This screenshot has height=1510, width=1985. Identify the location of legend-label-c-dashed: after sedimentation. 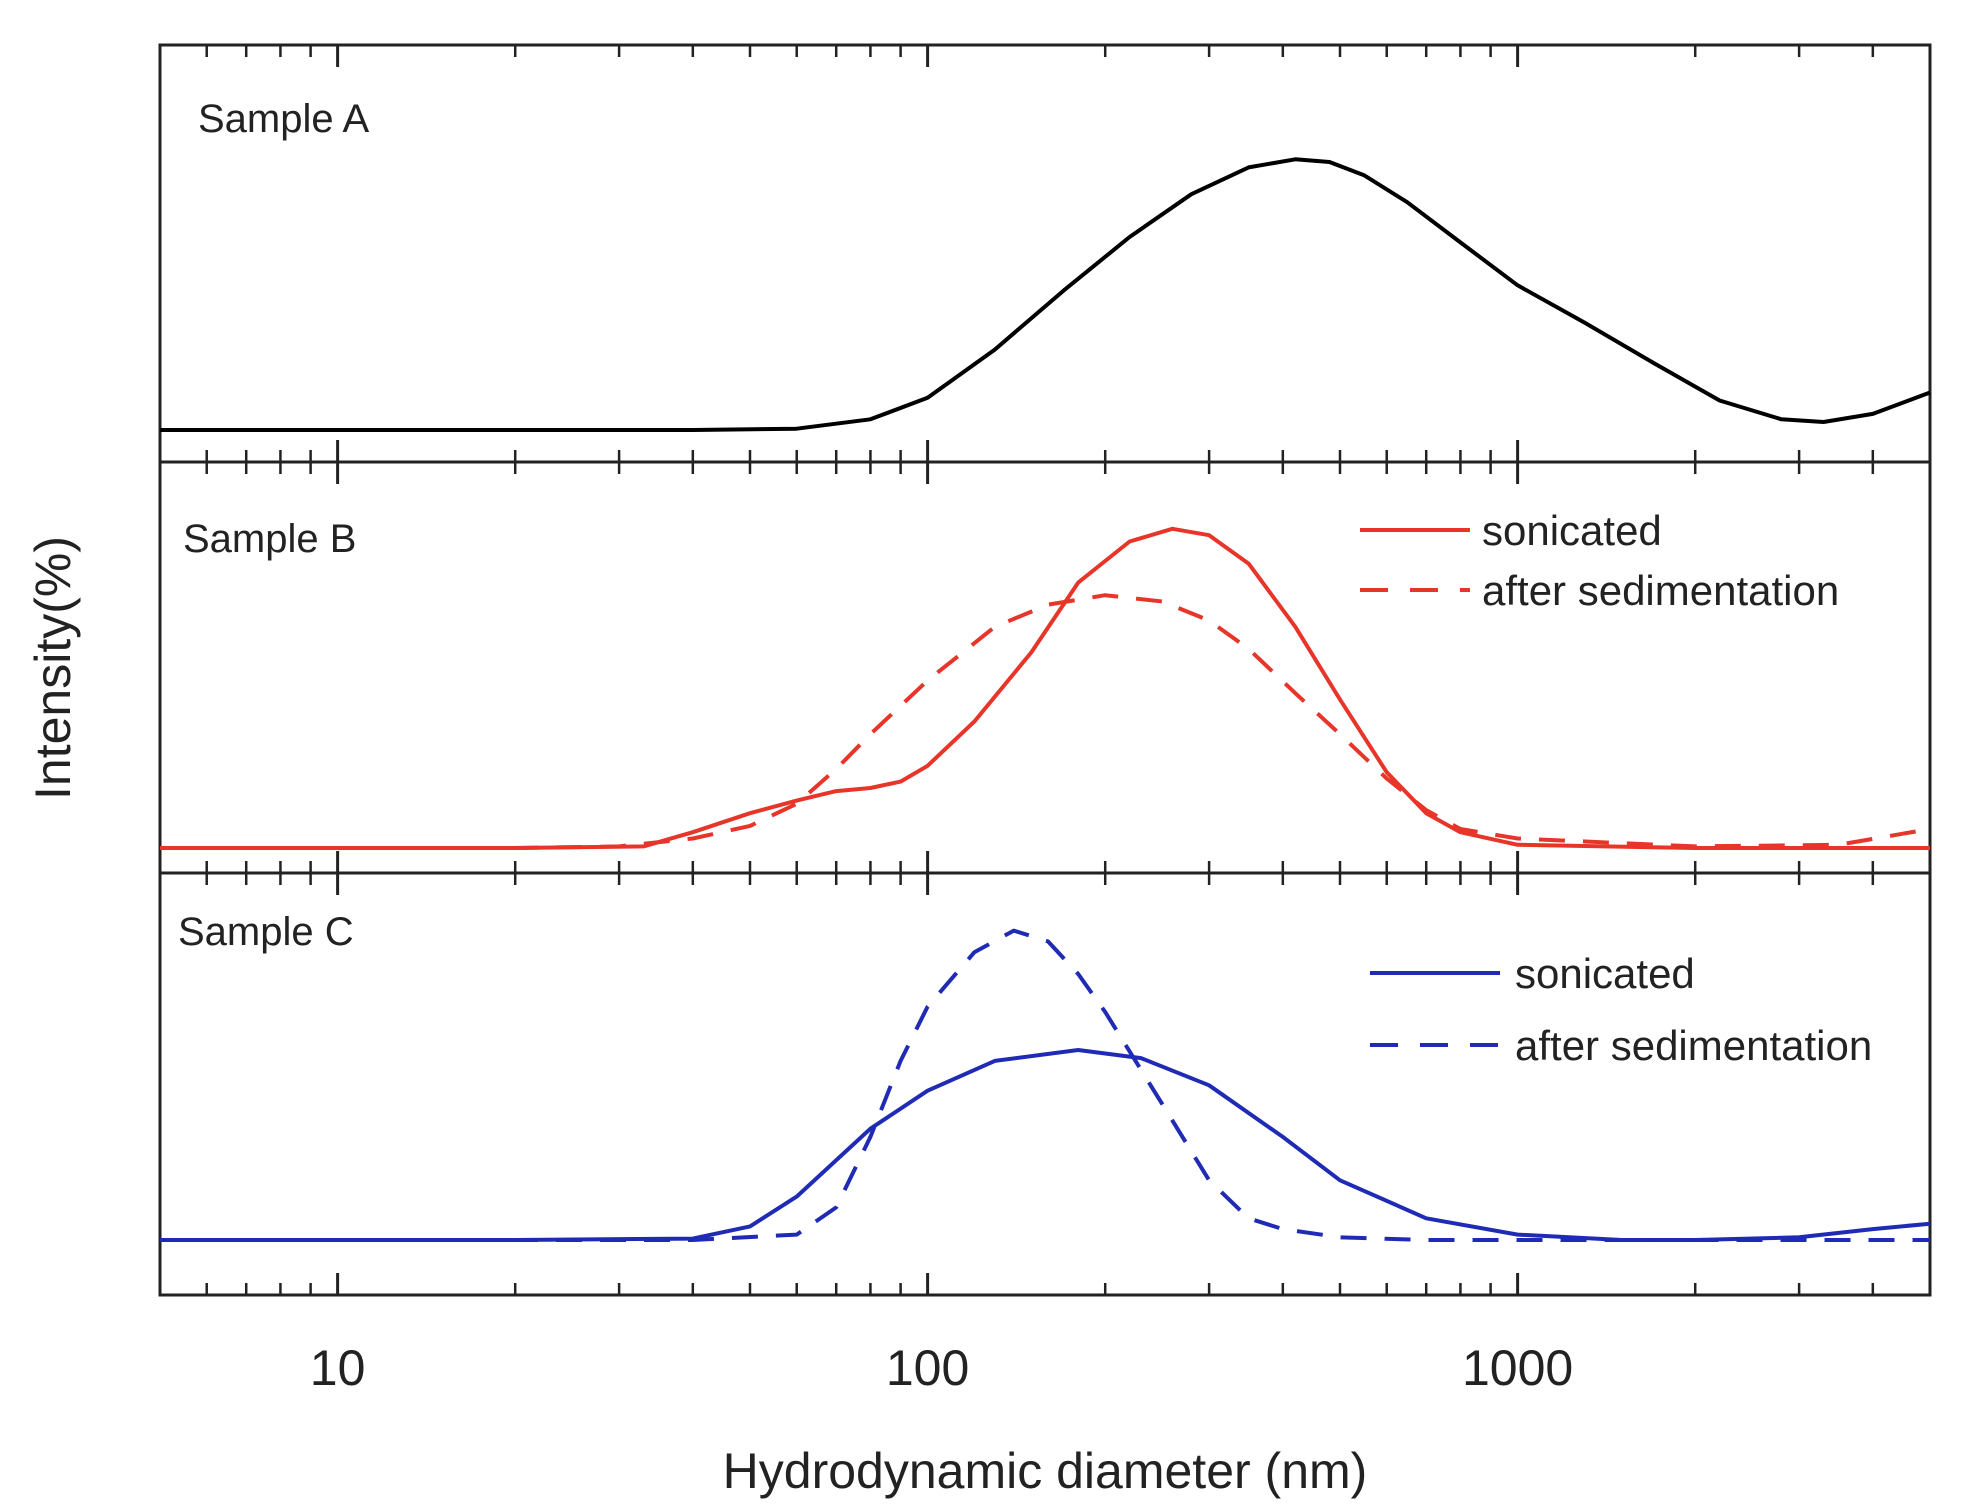
(1693, 1045).